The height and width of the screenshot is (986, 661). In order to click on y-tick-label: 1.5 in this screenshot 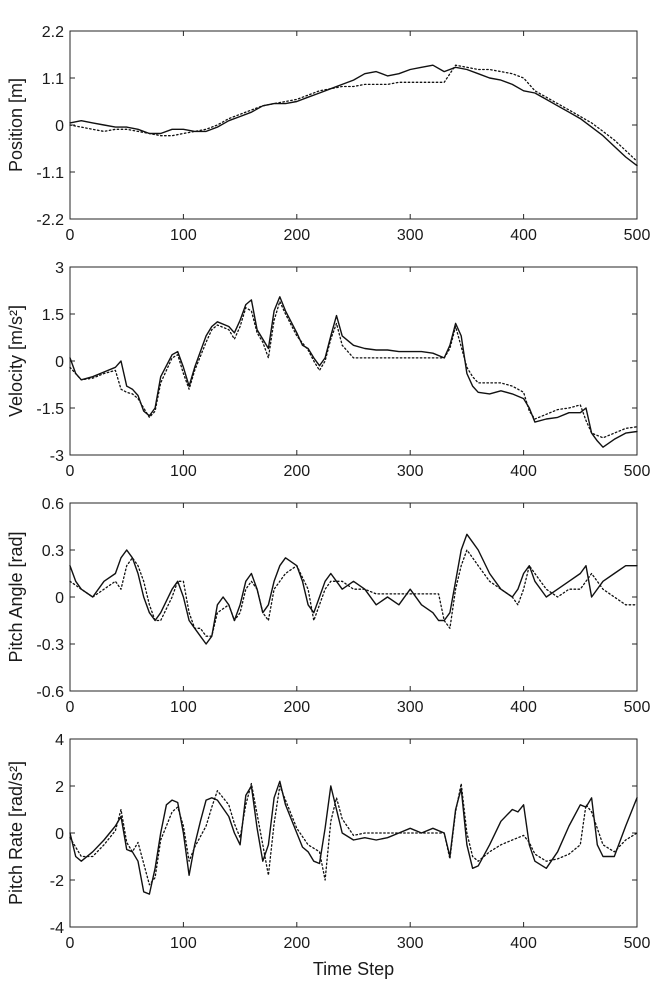, I will do `click(53, 315)`.